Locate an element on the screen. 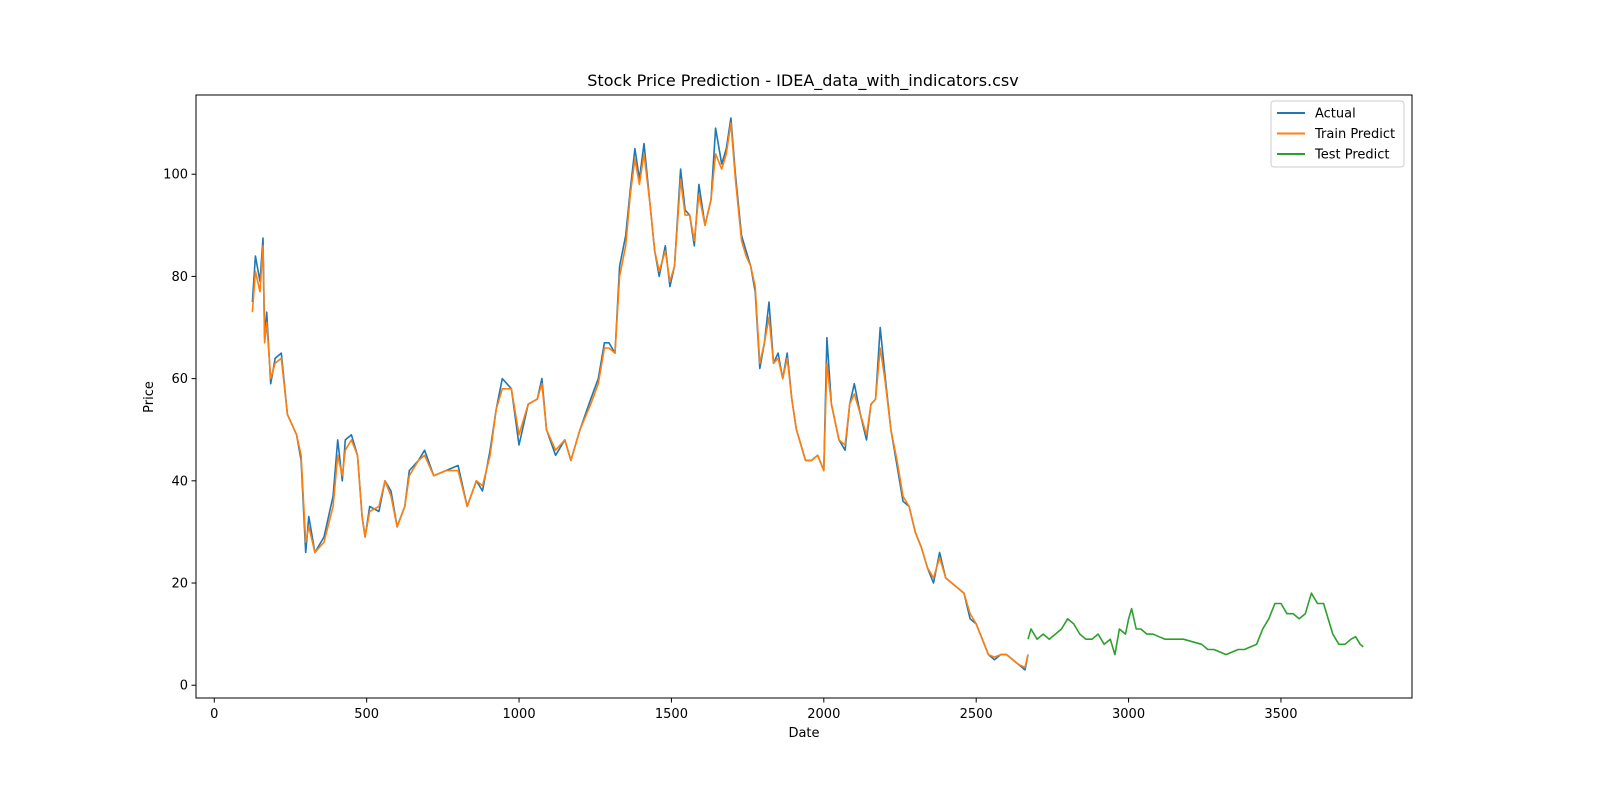  x-tick-label: 500 is located at coordinates (366, 714).